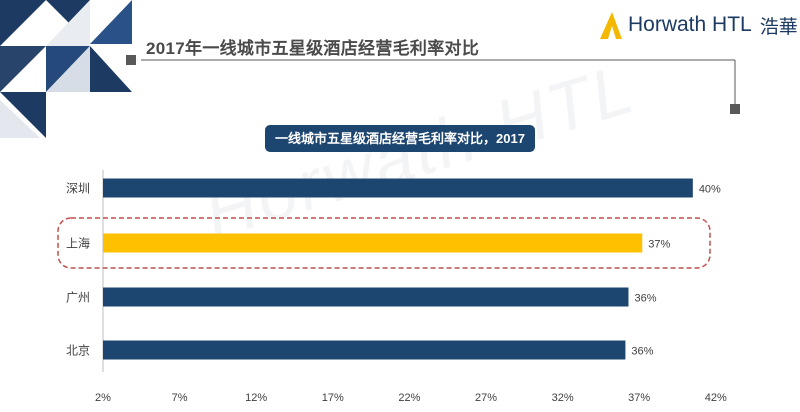  Describe the element at coordinates (716, 398) in the screenshot. I see `x-tick-label: 42%` at that location.